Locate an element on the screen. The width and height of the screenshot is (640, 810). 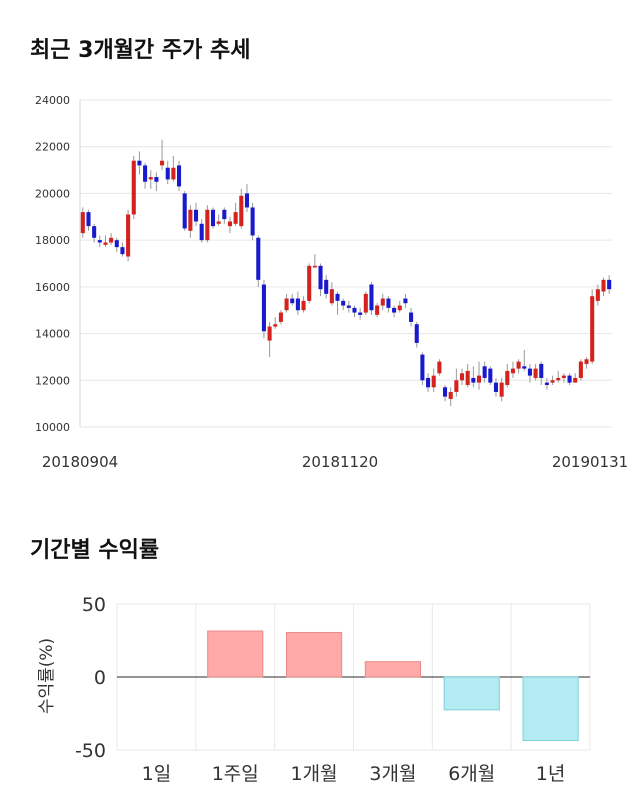
bar-x-tick-label: 6개월 is located at coordinates (471, 774).